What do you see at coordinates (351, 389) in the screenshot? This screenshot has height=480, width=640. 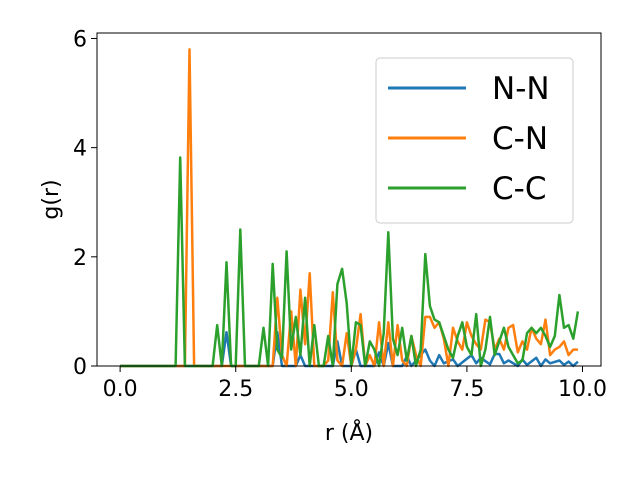 I see `x-tick-label: 5.0` at bounding box center [351, 389].